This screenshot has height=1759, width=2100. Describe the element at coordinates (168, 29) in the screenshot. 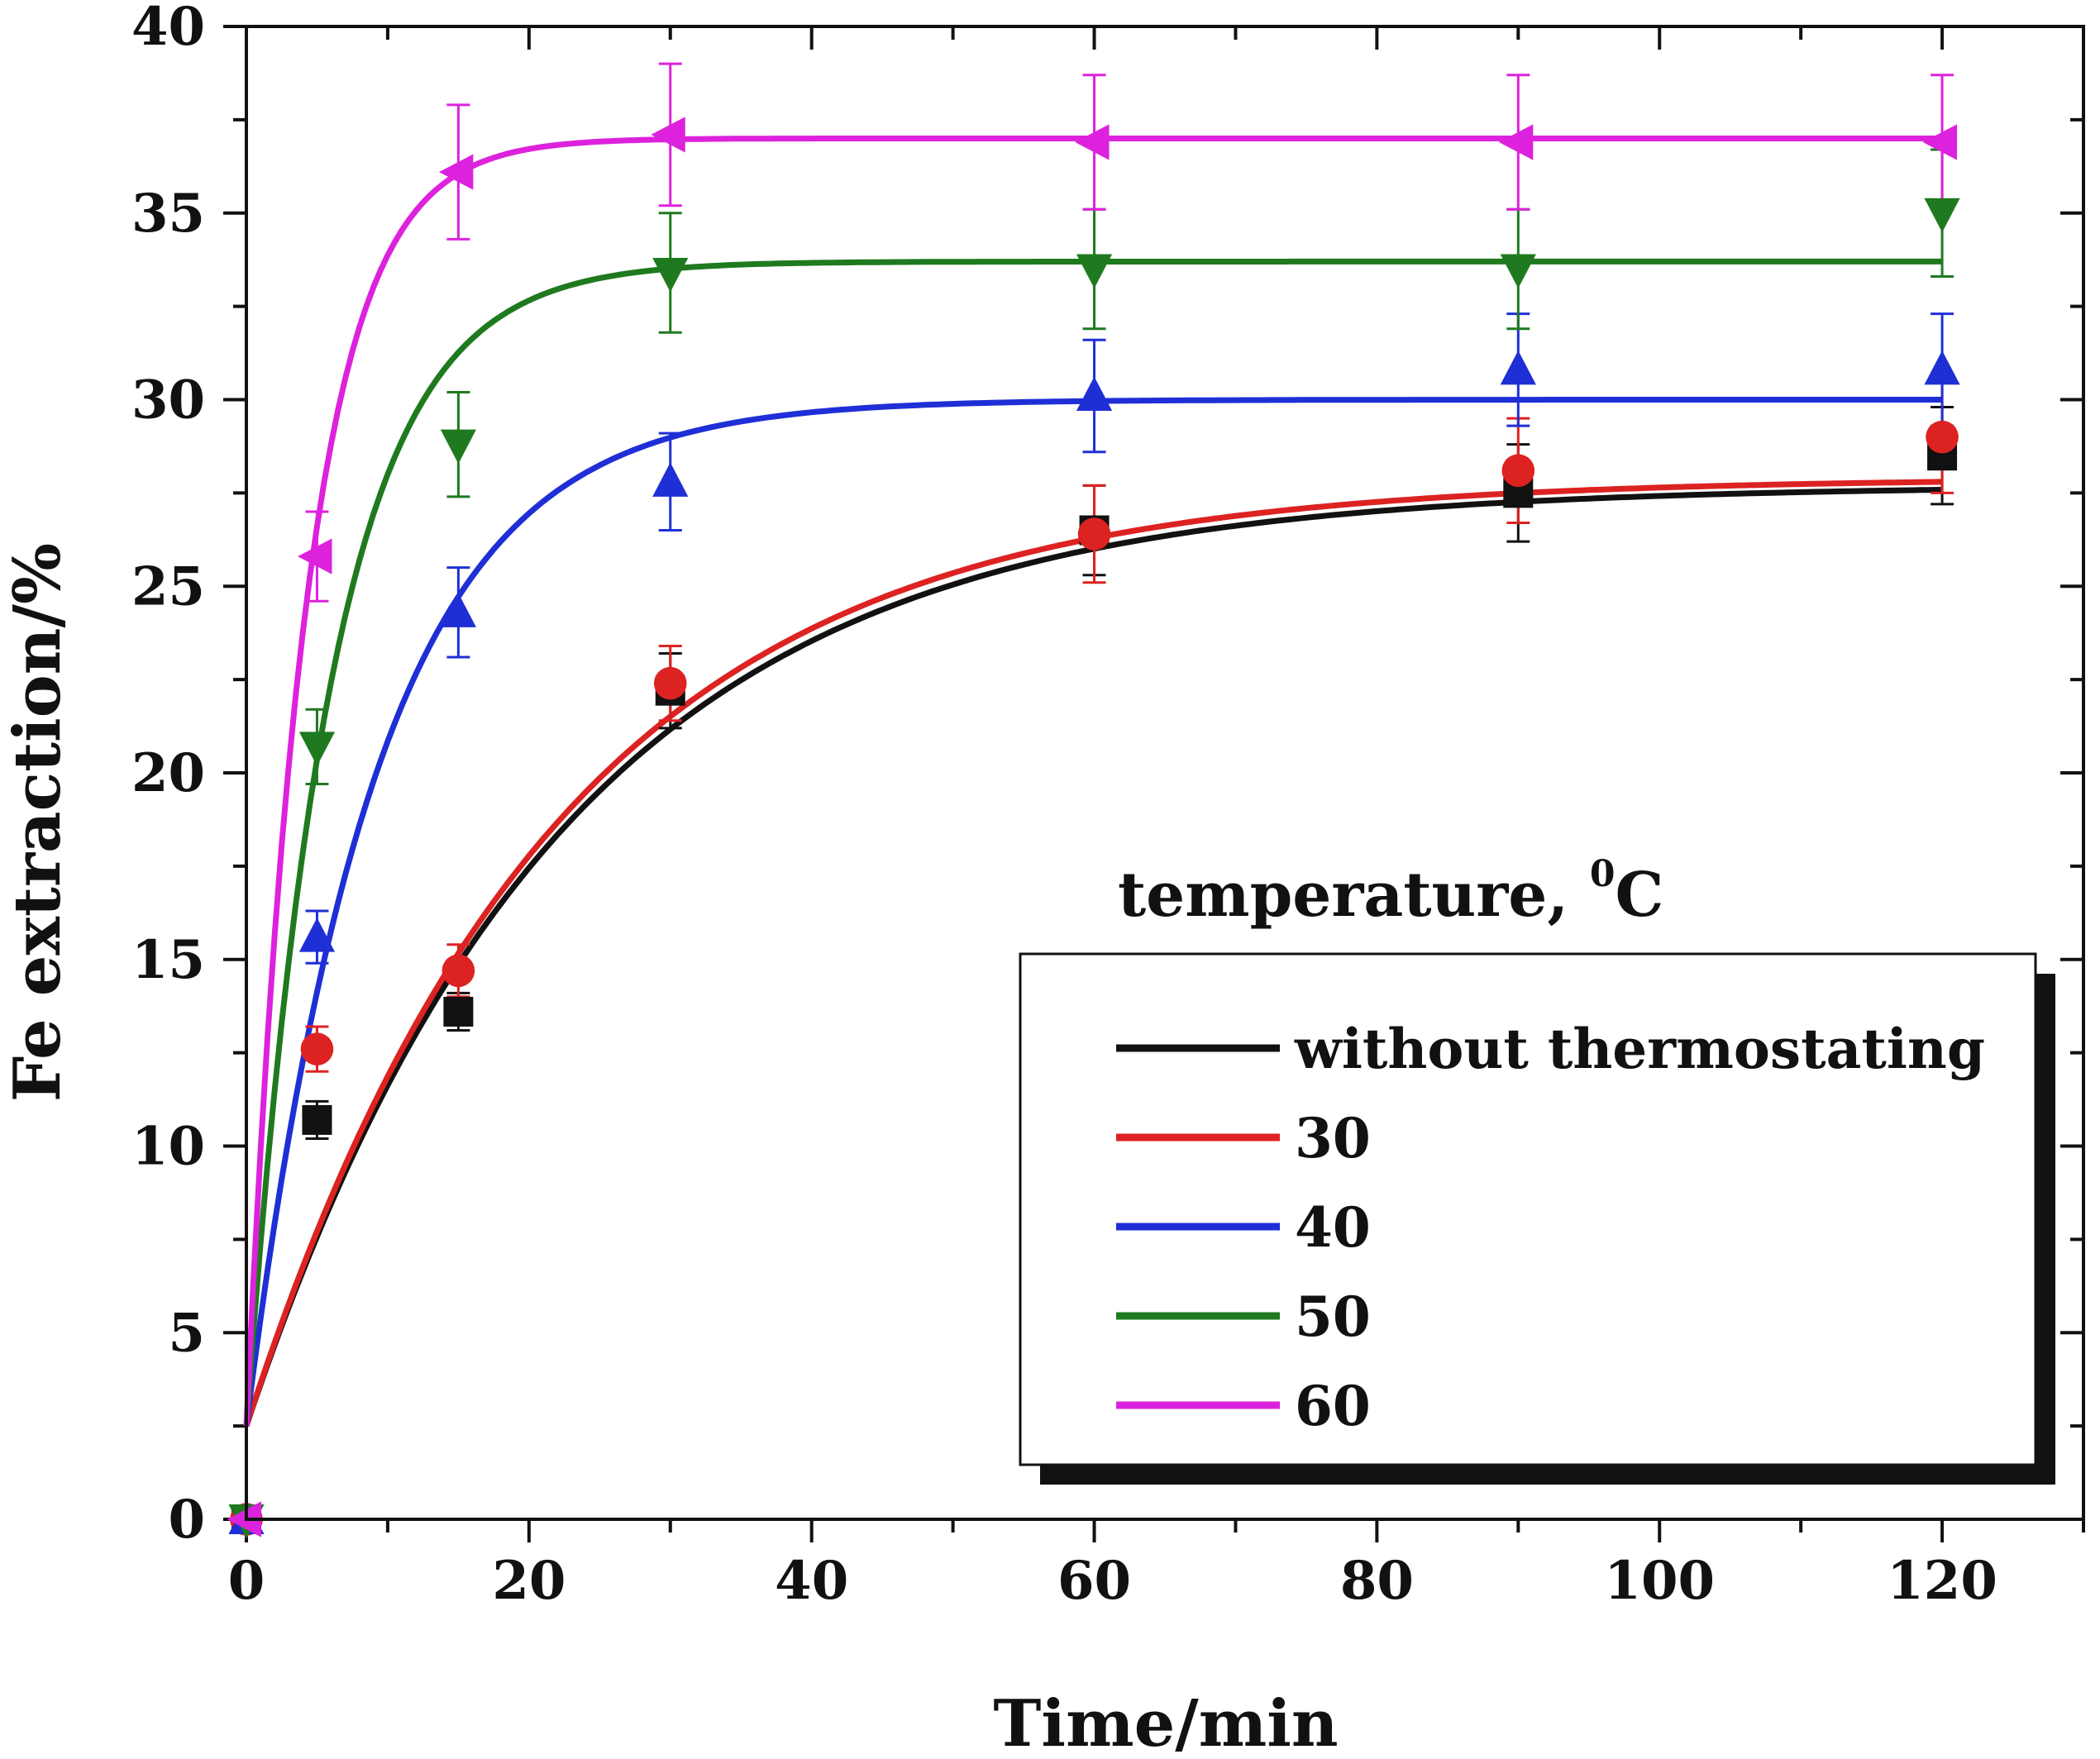

I see `y-tick-label: 40` at that location.